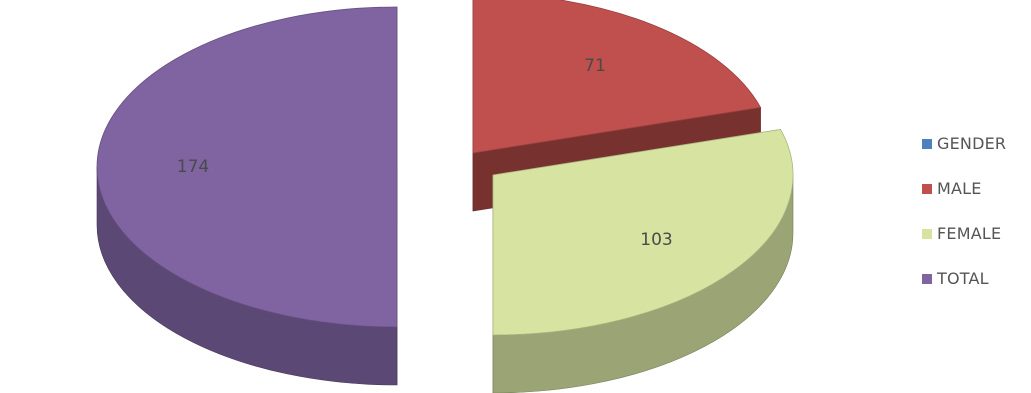  What do you see at coordinates (193, 167) in the screenshot?
I see `data-label-total: 174` at bounding box center [193, 167].